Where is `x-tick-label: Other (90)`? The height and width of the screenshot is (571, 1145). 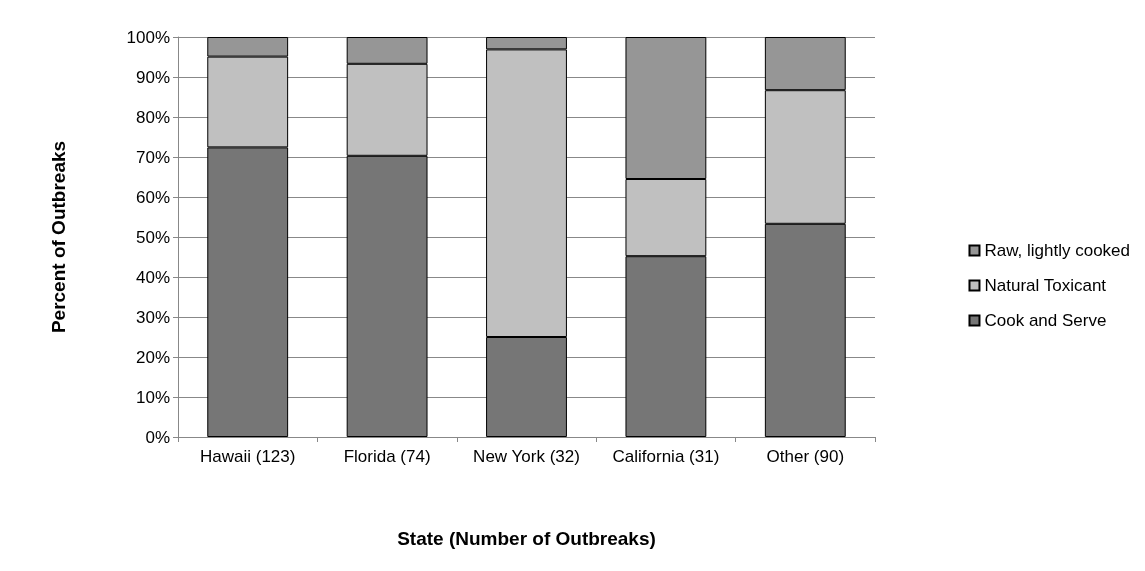
x-tick-label: Other (90) is located at coordinates (805, 456).